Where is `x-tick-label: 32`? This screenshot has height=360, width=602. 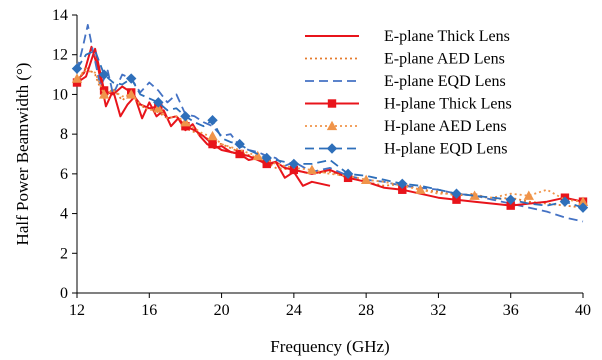
x-tick-label: 32 is located at coordinates (438, 310).